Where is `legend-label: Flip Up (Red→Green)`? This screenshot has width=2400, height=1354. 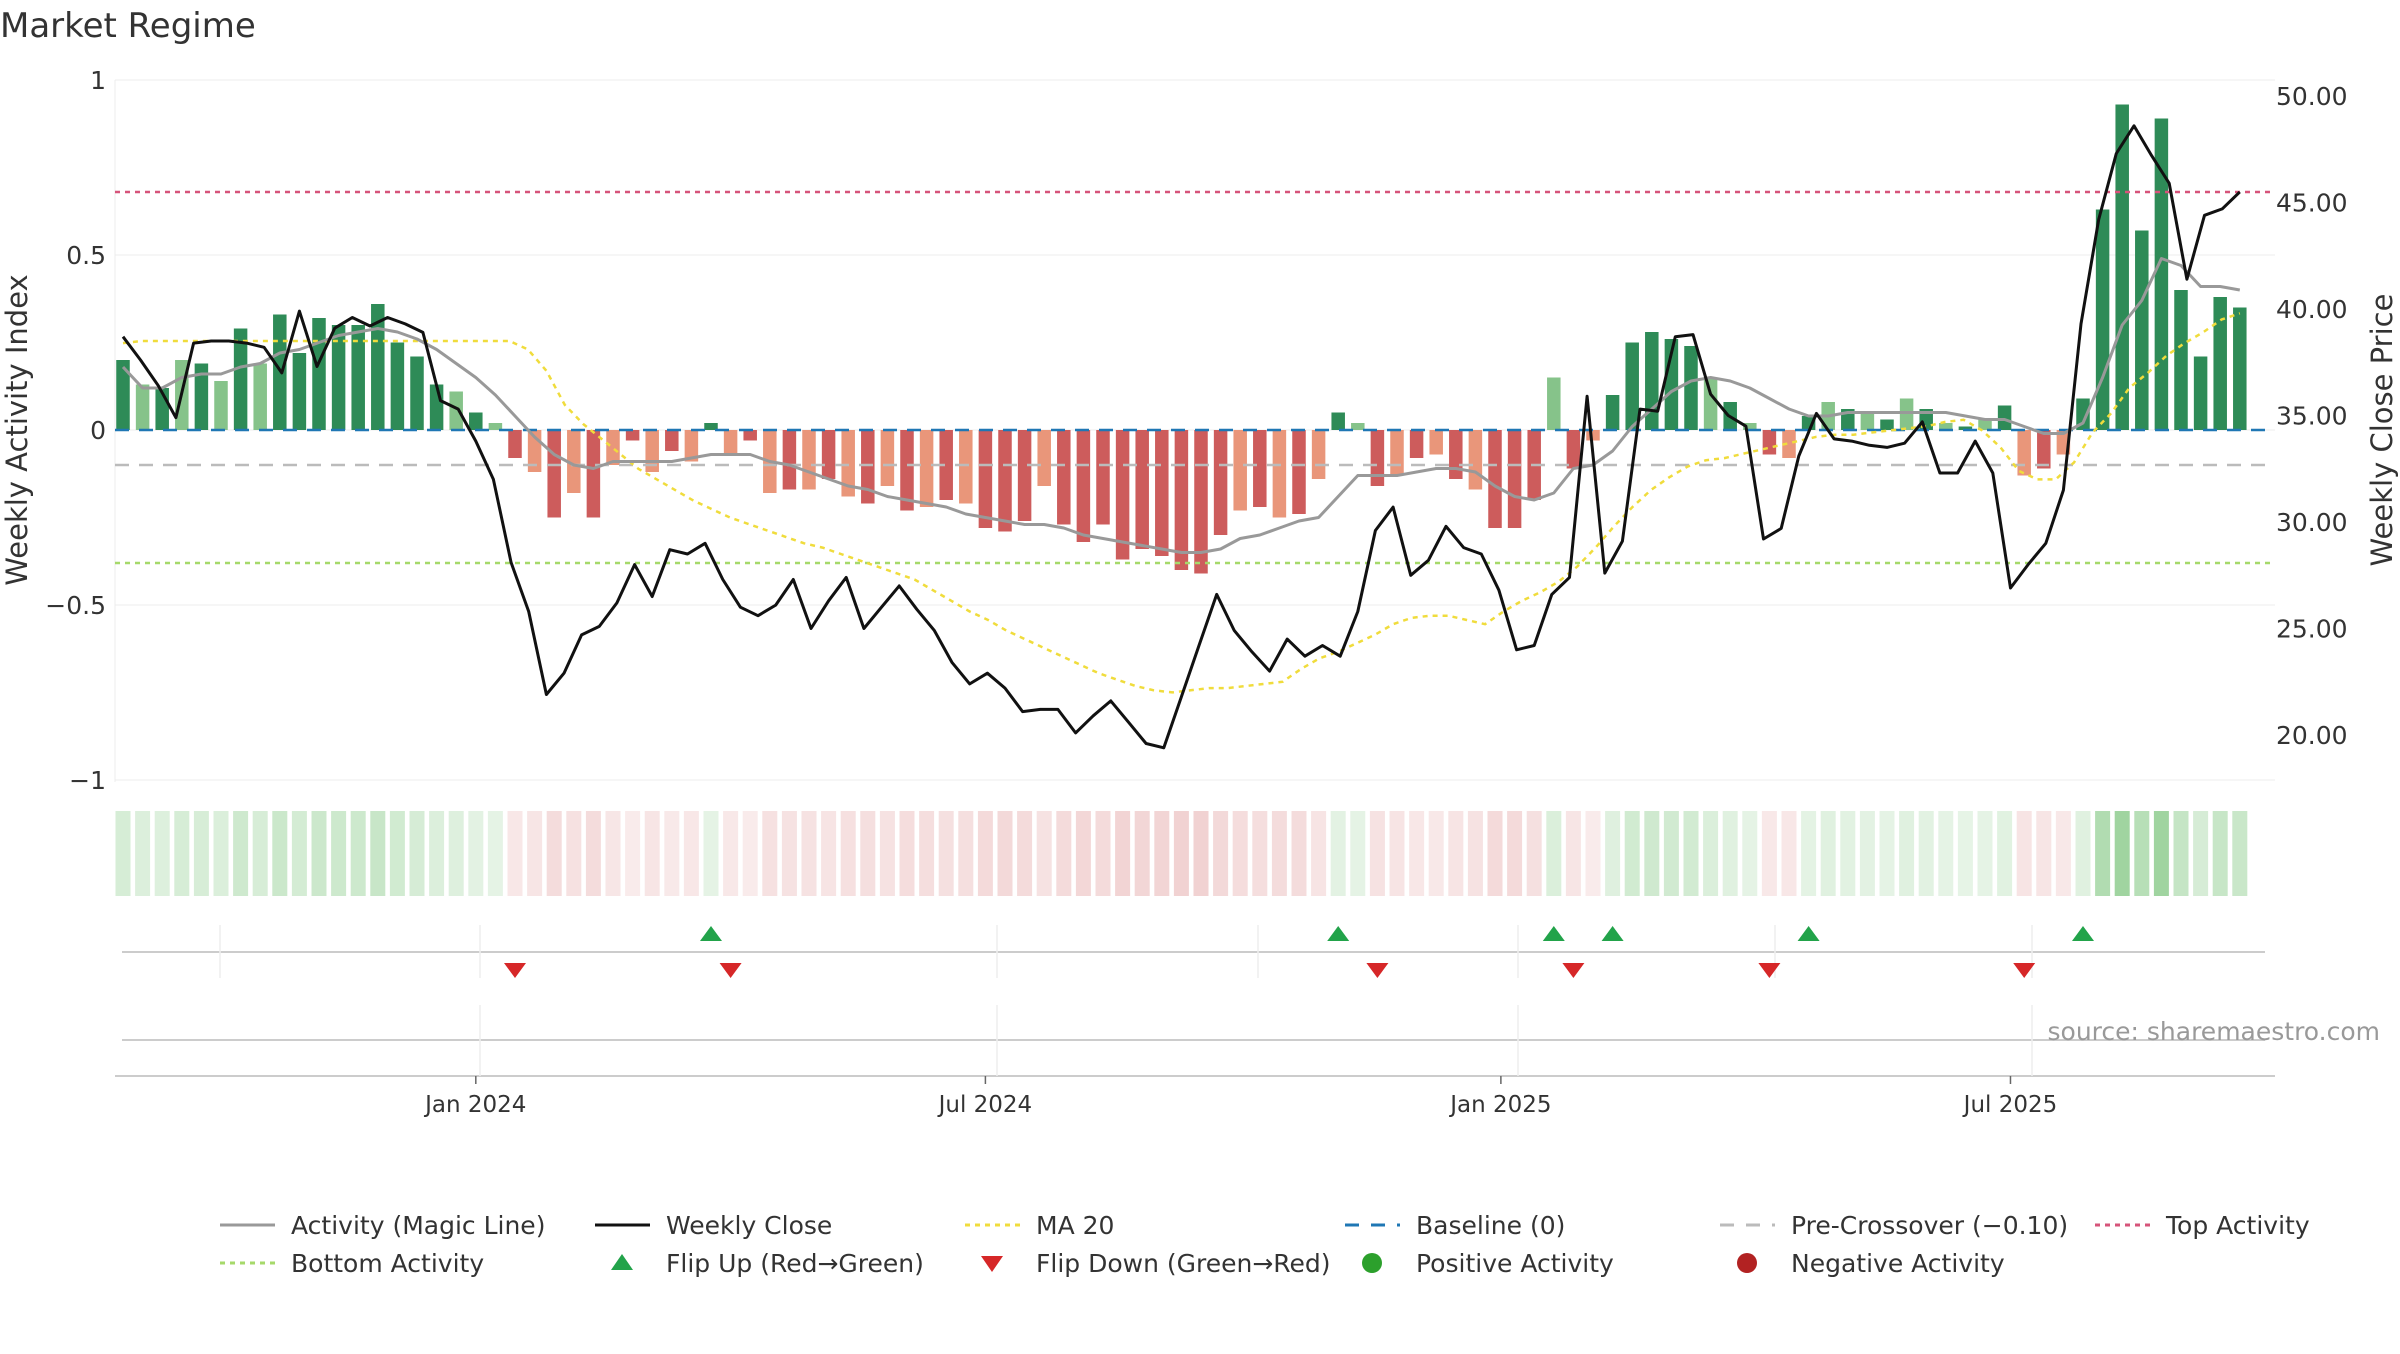
legend-label: Flip Up (Red→Green) is located at coordinates (795, 1263).